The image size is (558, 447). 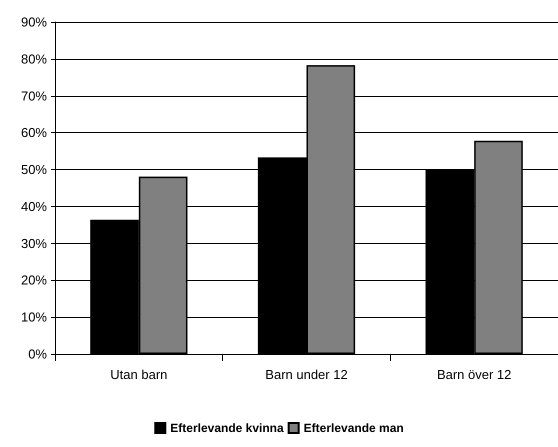 I want to click on y-tick-label: 30%, so click(x=34, y=243).